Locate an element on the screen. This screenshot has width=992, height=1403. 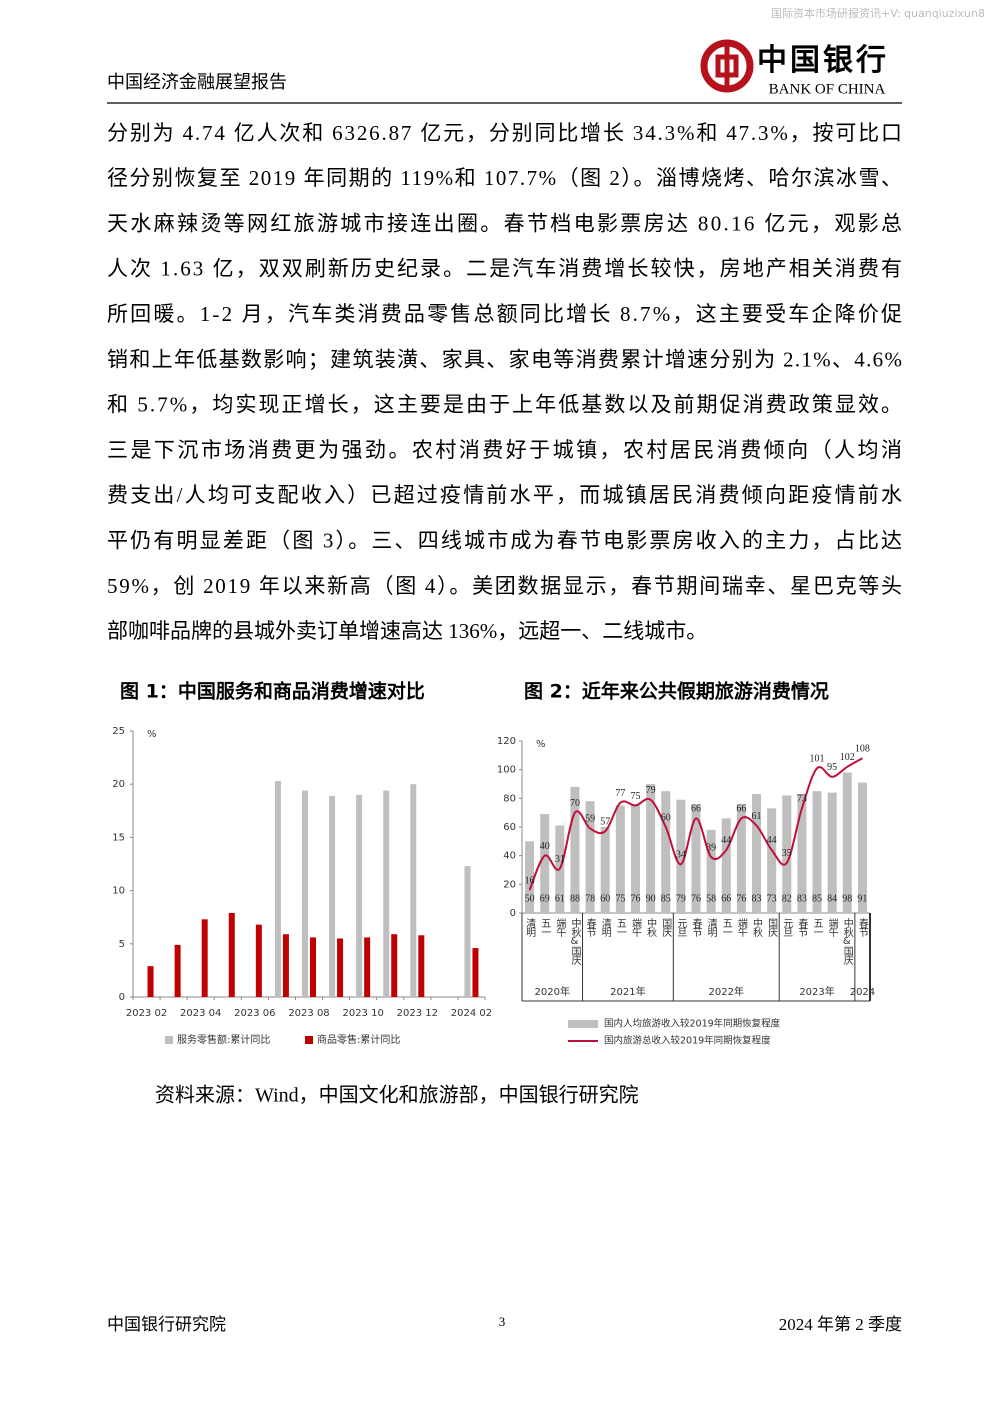
x-tick-label: 2023 08 is located at coordinates (308, 1013).